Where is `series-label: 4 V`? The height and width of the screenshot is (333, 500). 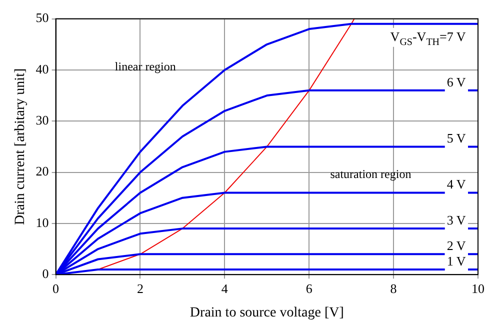 series-label: 4 V is located at coordinates (456, 184).